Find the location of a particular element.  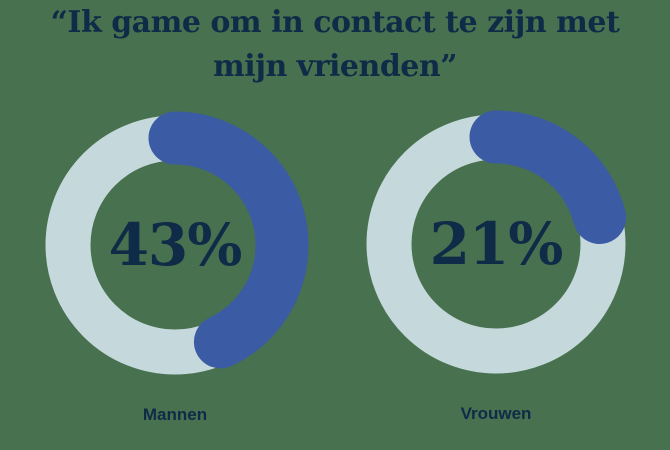

donut-percentage-mannen: 43% is located at coordinates (175, 245).